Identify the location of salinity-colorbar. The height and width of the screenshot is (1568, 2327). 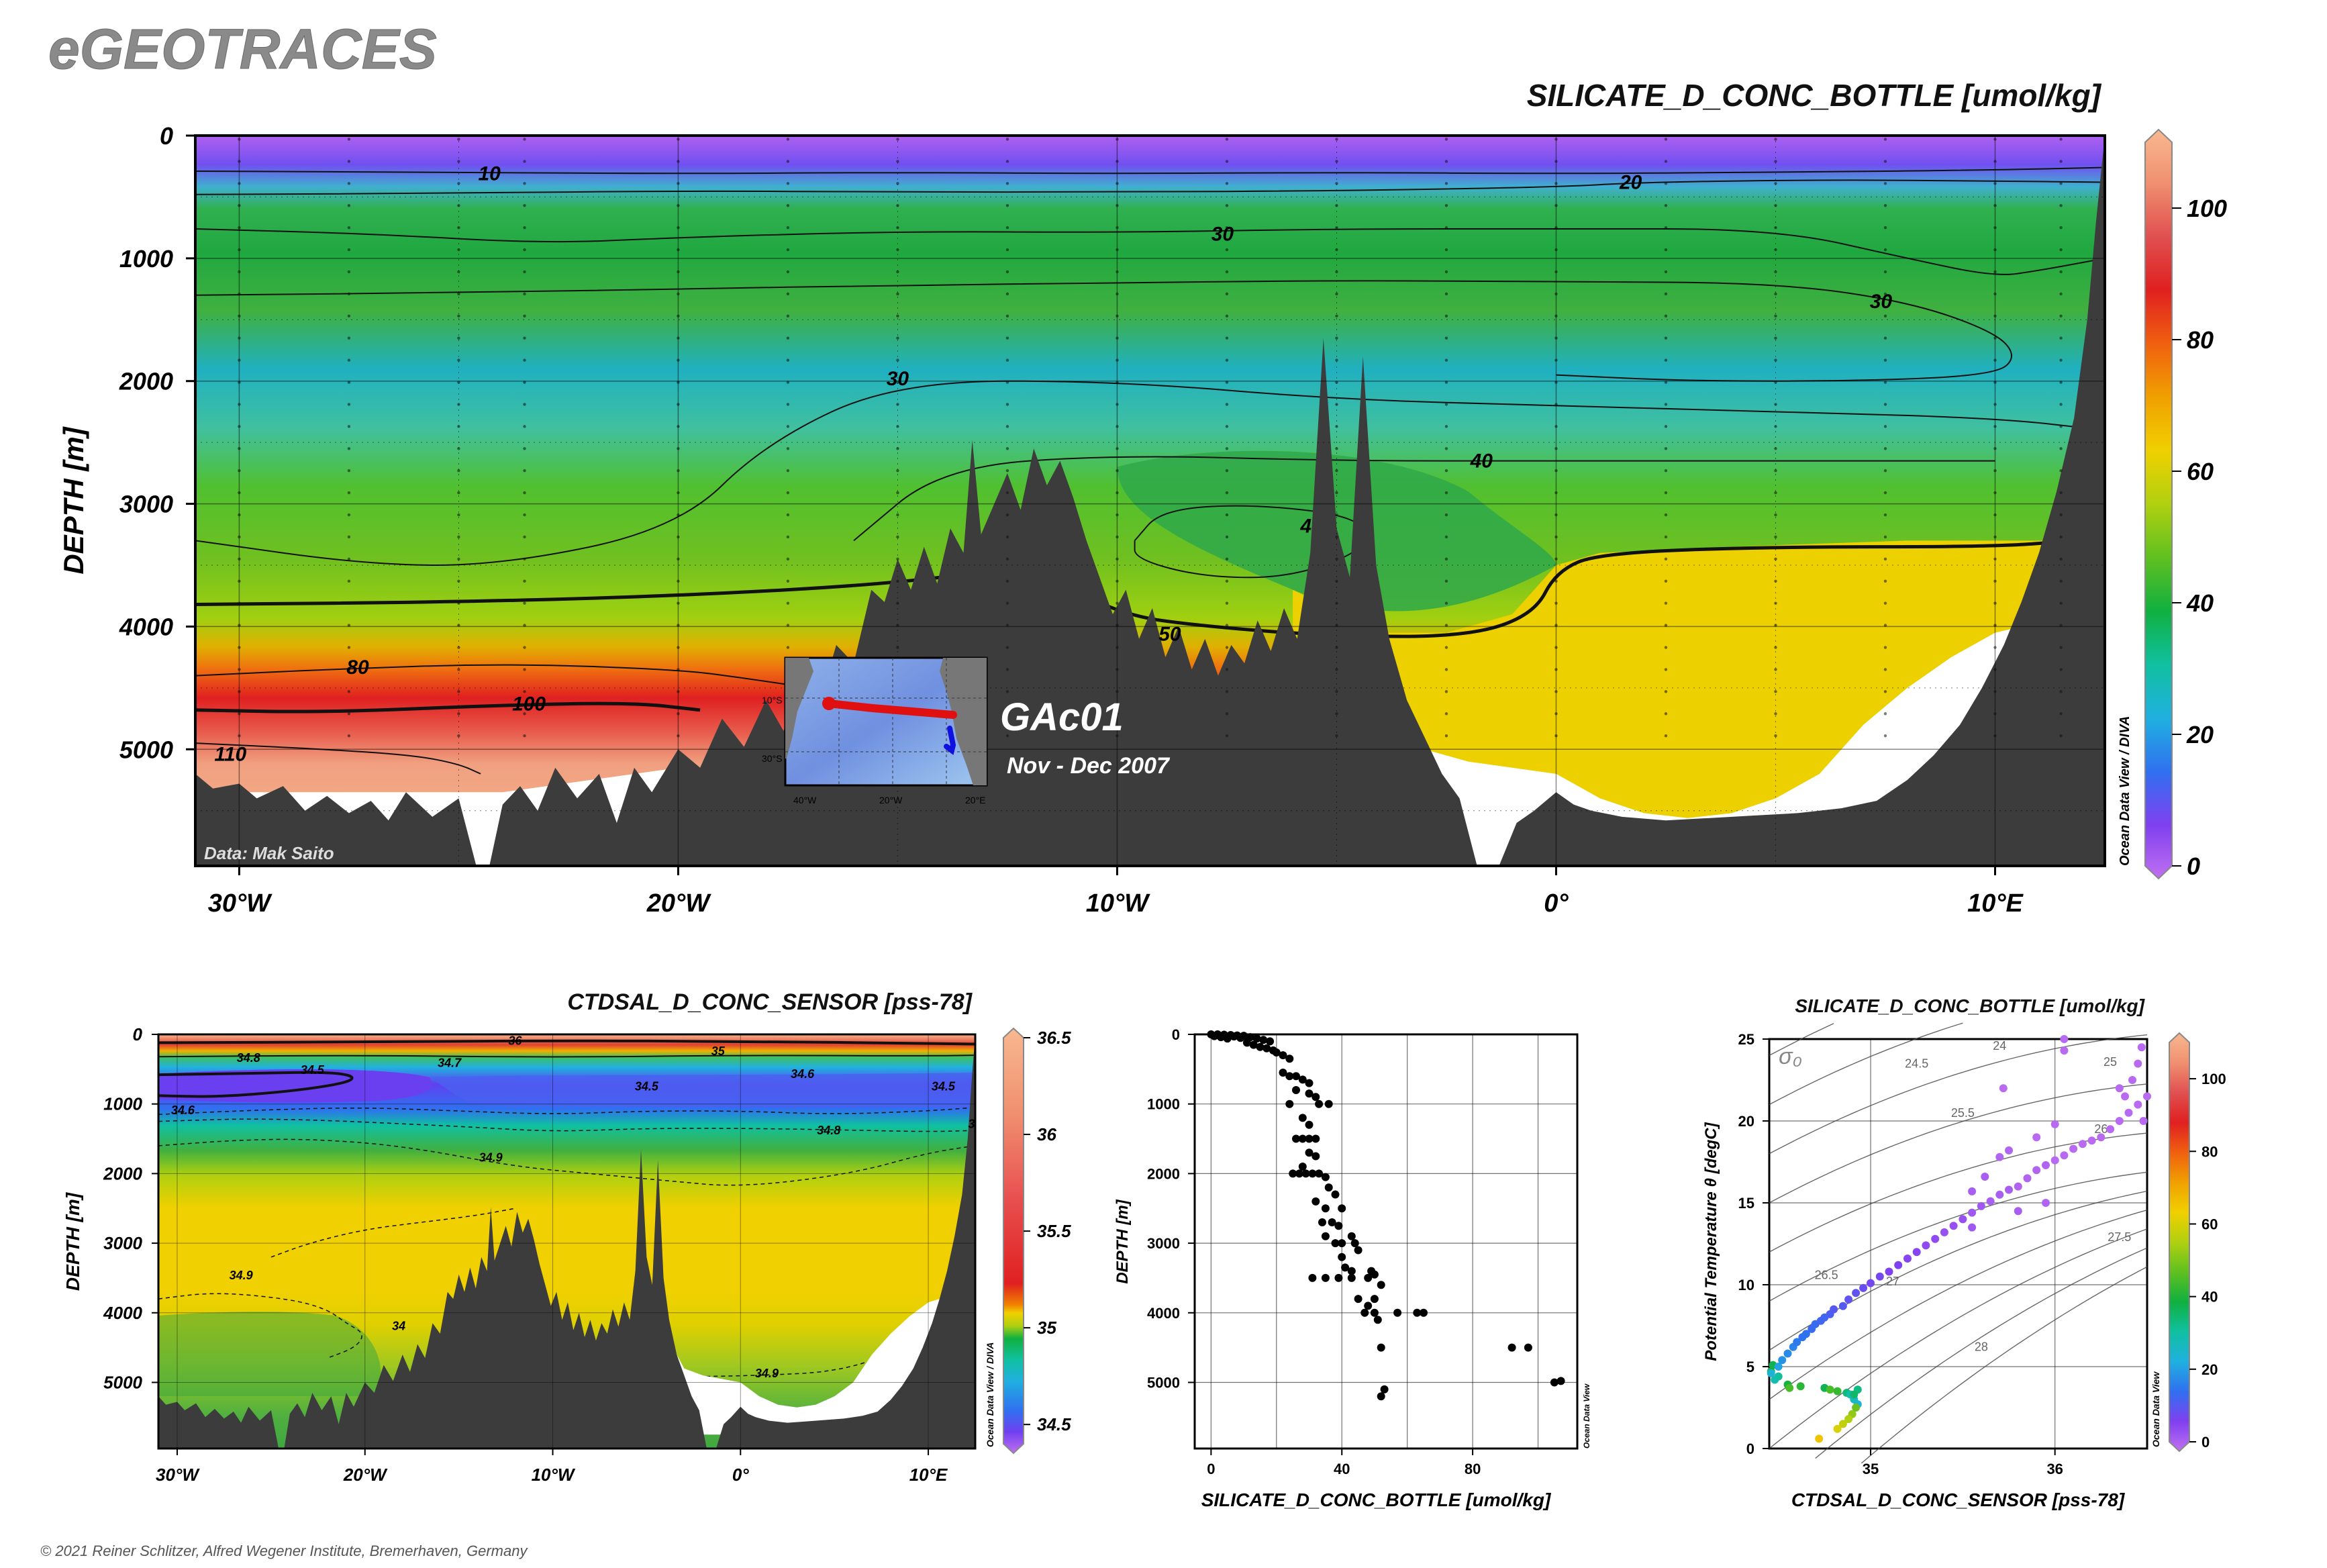
(1013, 1241).